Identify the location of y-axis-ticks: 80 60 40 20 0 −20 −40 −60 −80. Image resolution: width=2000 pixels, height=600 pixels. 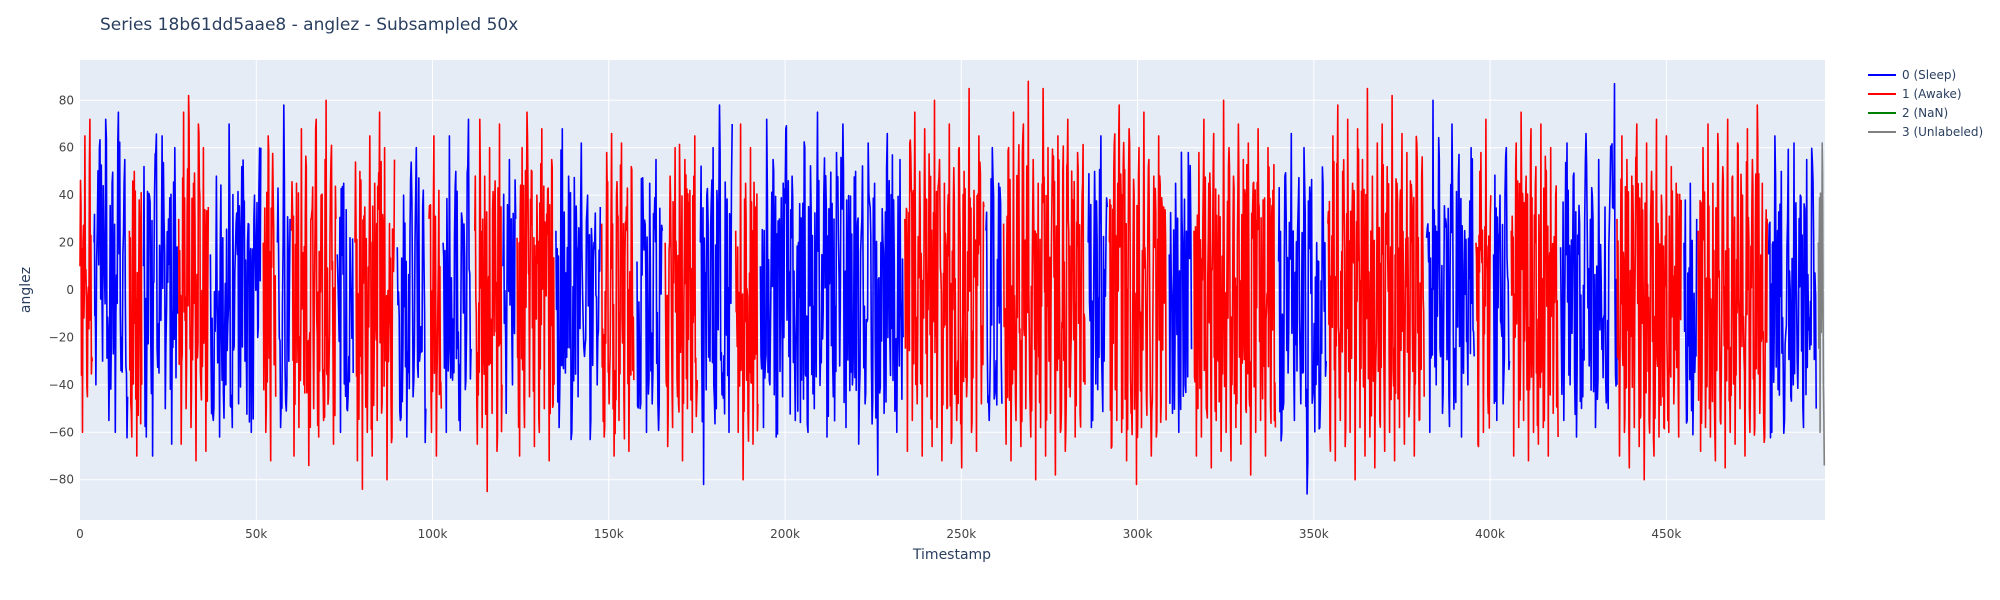
(61, 289).